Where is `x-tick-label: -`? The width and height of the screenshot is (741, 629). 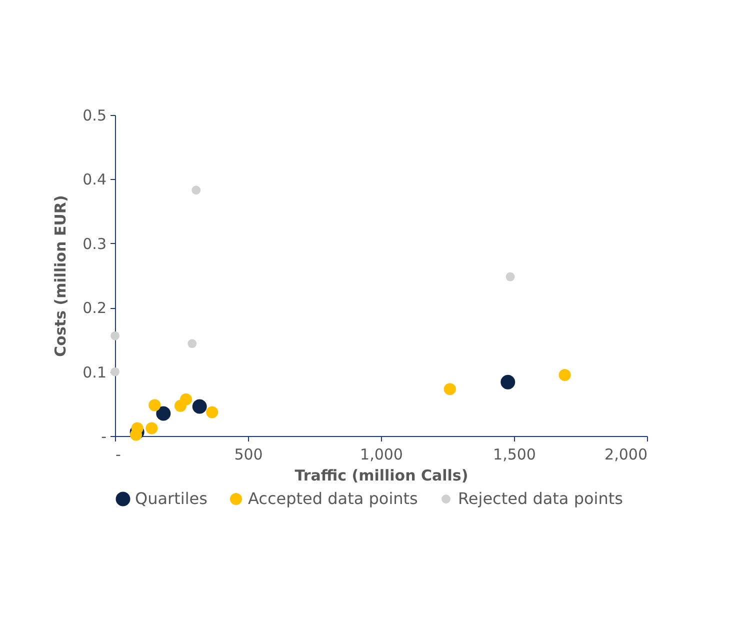
x-tick-label: - is located at coordinates (118, 455).